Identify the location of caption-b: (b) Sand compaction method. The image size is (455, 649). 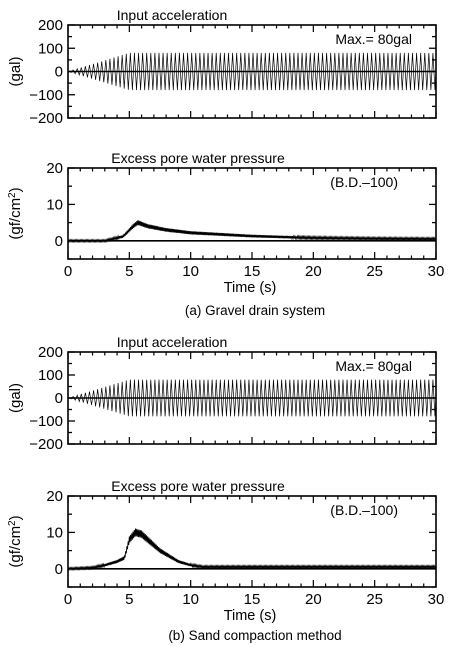
(254, 635).